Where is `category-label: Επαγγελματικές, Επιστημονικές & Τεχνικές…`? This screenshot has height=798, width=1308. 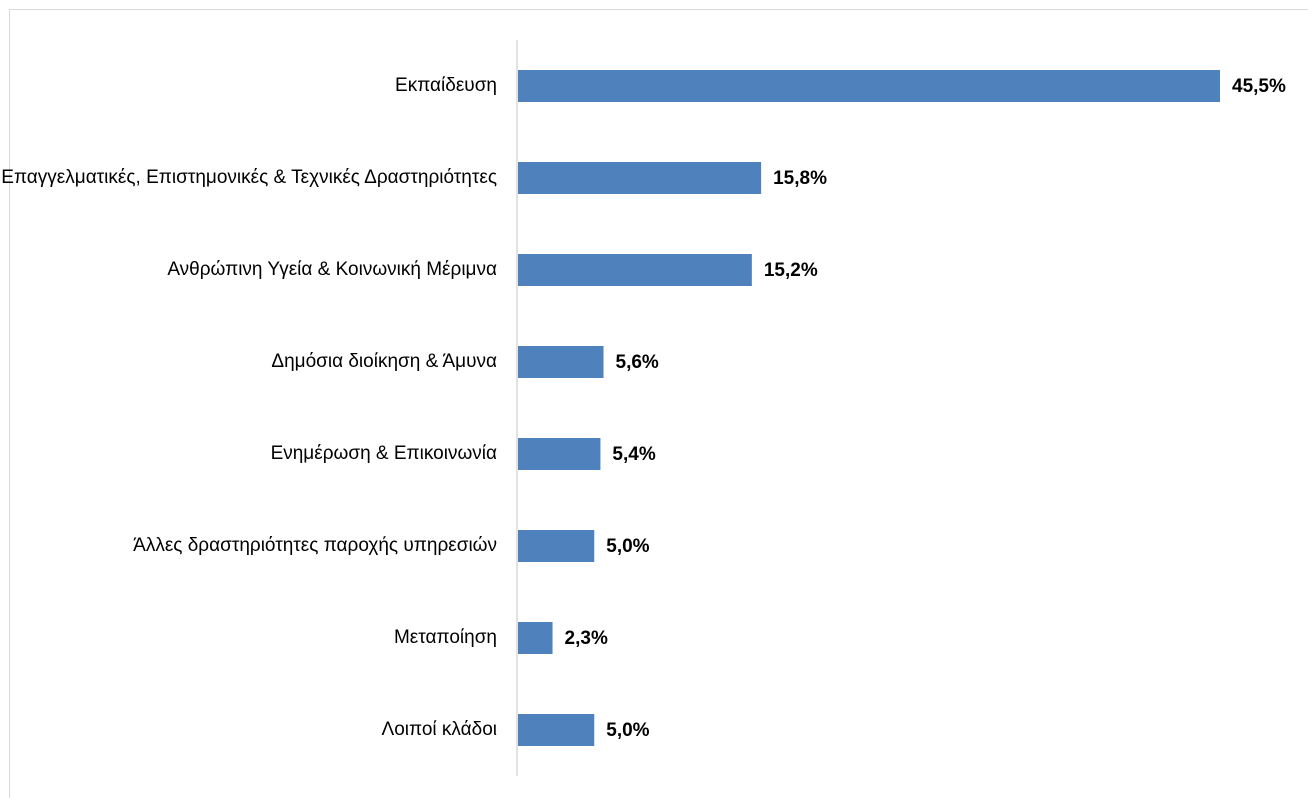 category-label: Επαγγελματικές, Επιστημονικές & Τεχνικές… is located at coordinates (249, 177).